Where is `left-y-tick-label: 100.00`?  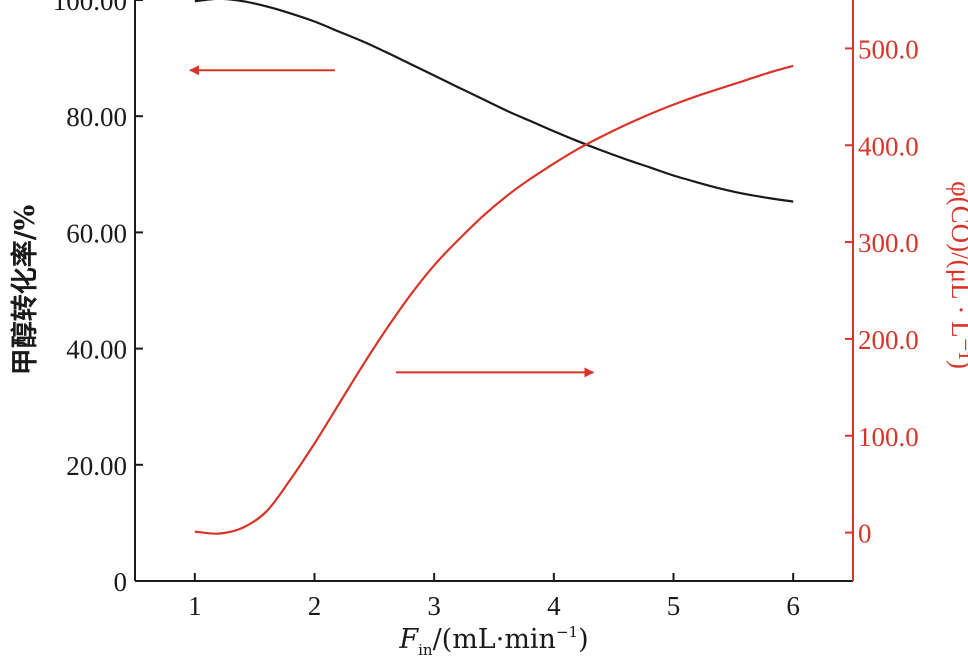 left-y-tick-label: 100.00 is located at coordinates (90, 8).